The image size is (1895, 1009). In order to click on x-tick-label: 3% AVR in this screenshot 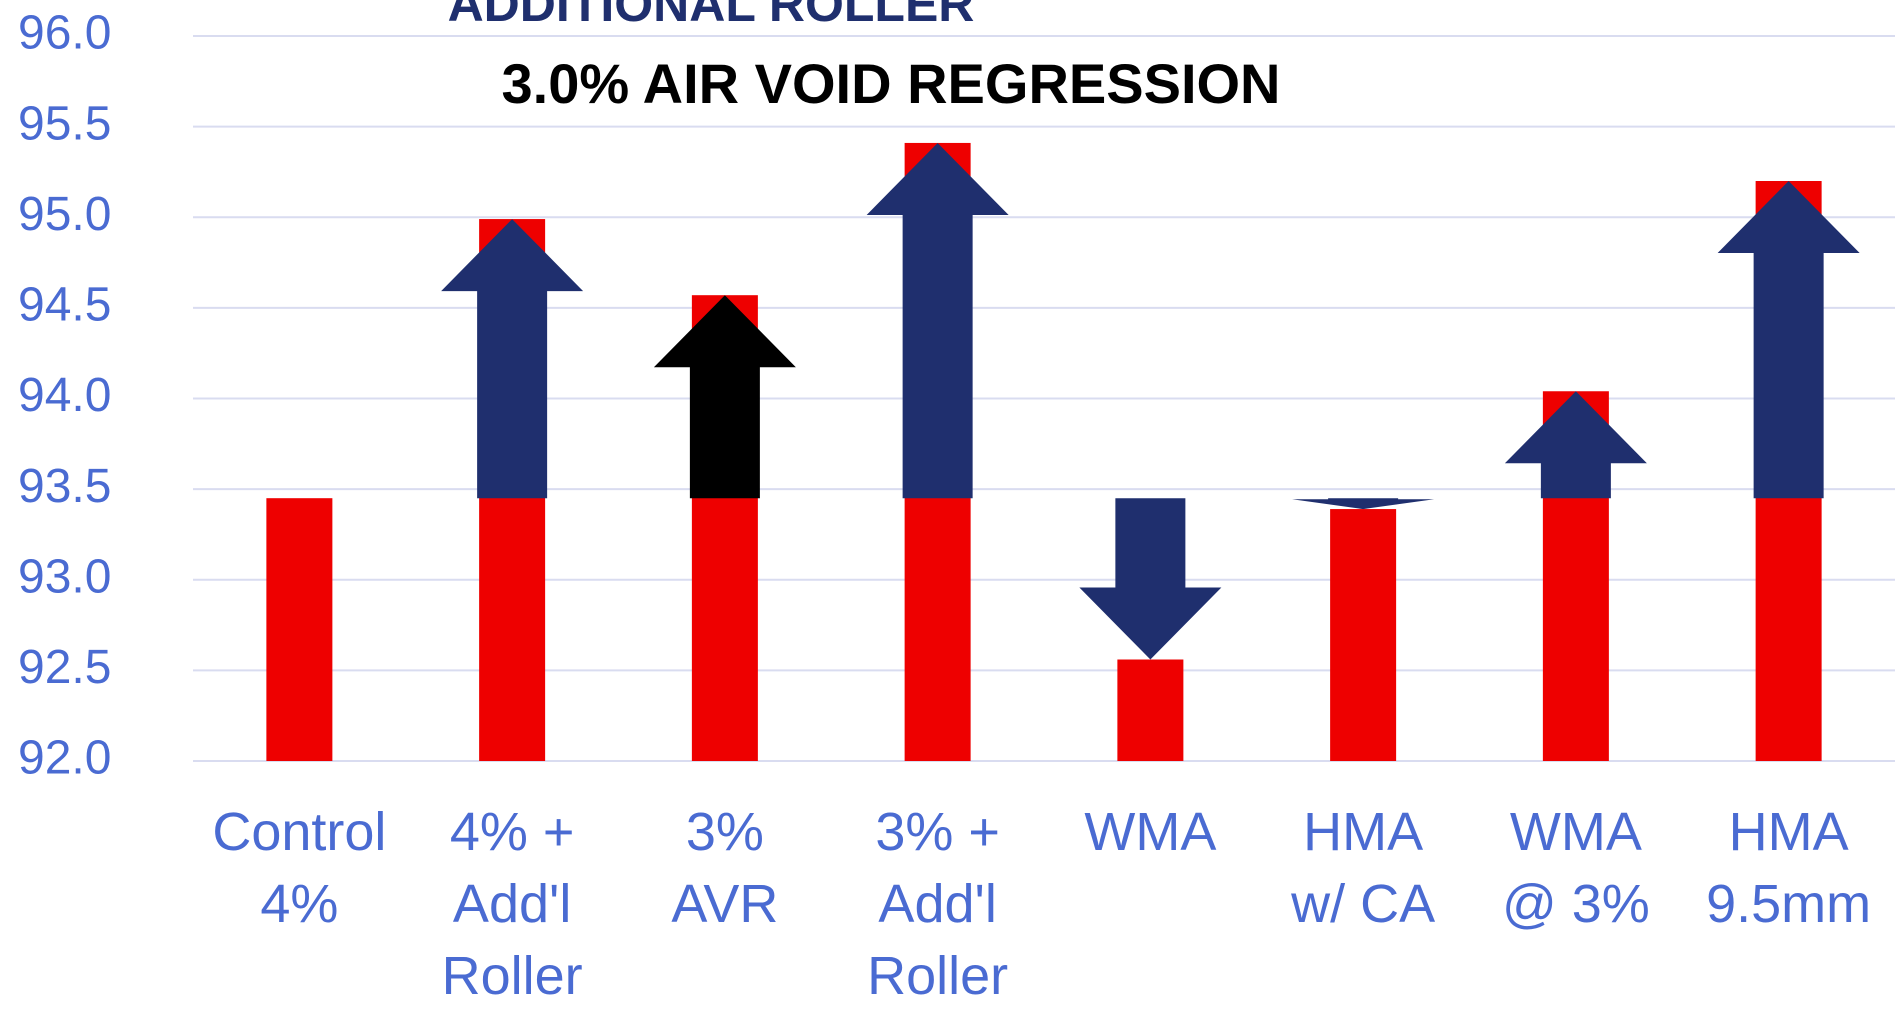, I will do `click(724, 868)`.